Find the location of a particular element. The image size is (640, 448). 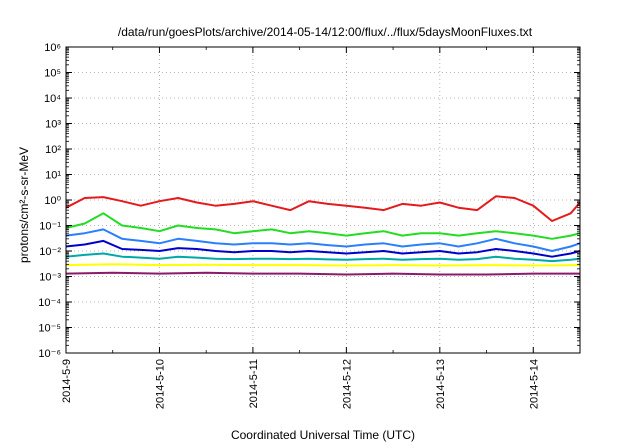

y-tick-label: 10⁻⁵ is located at coordinates (49, 329).